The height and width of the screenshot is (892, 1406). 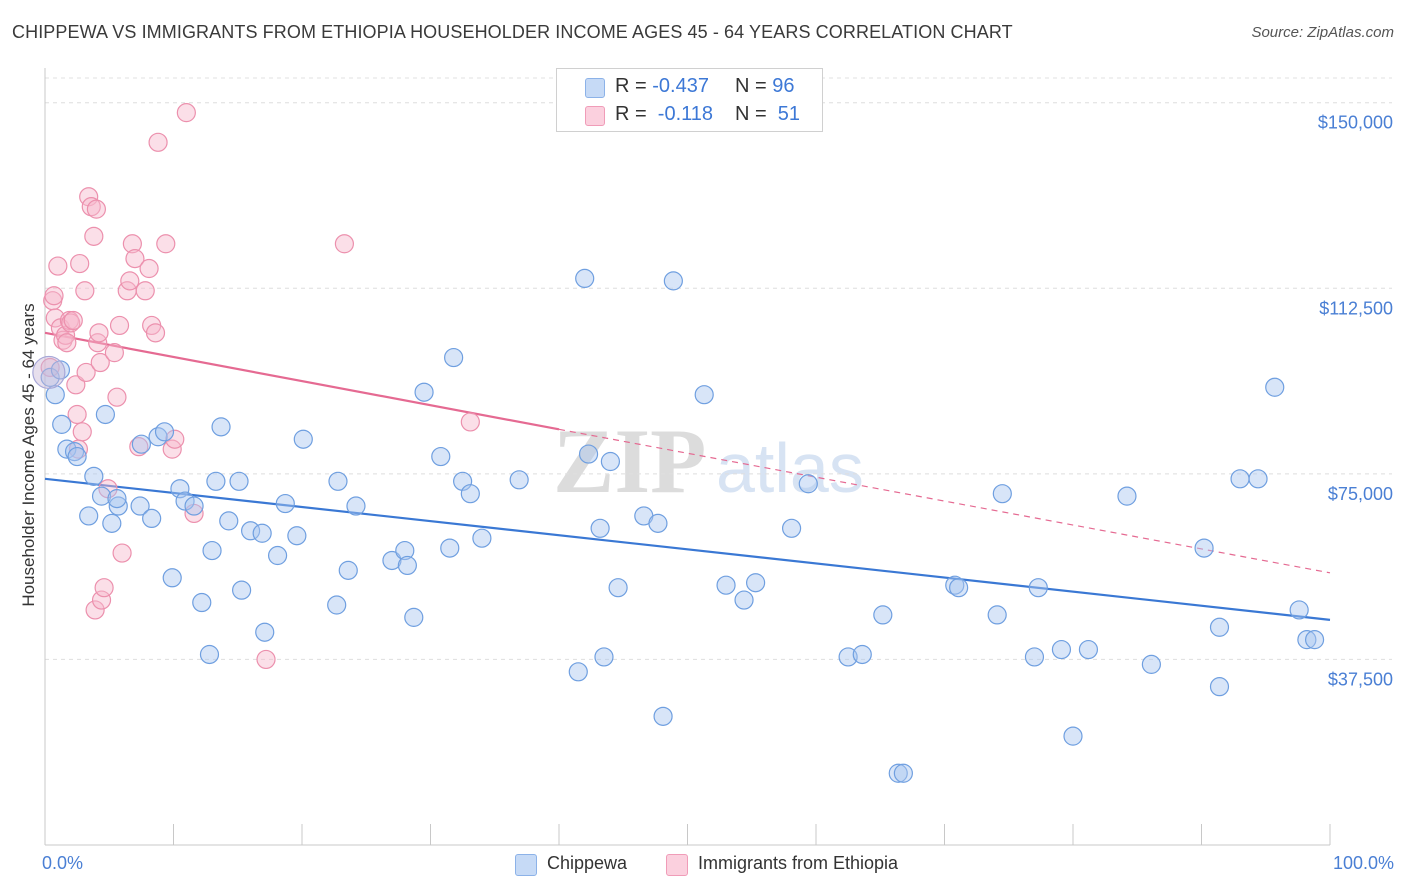 I want to click on legend-r-value: -0.118, so click(x=683, y=114).